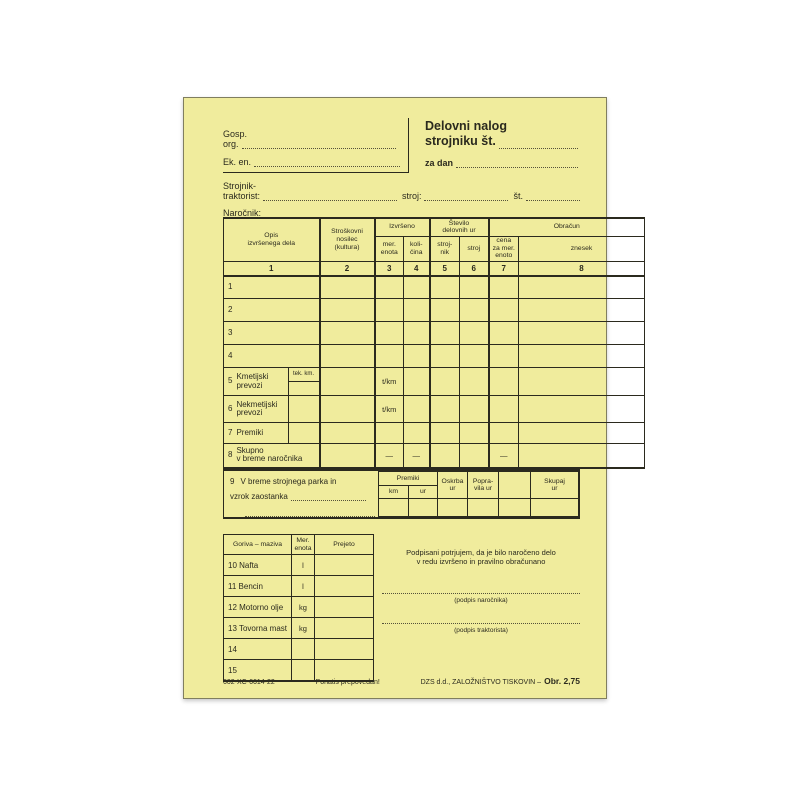 This screenshot has width=800, height=800. I want to click on header-mer-enota: Mer. enota, so click(303, 544).